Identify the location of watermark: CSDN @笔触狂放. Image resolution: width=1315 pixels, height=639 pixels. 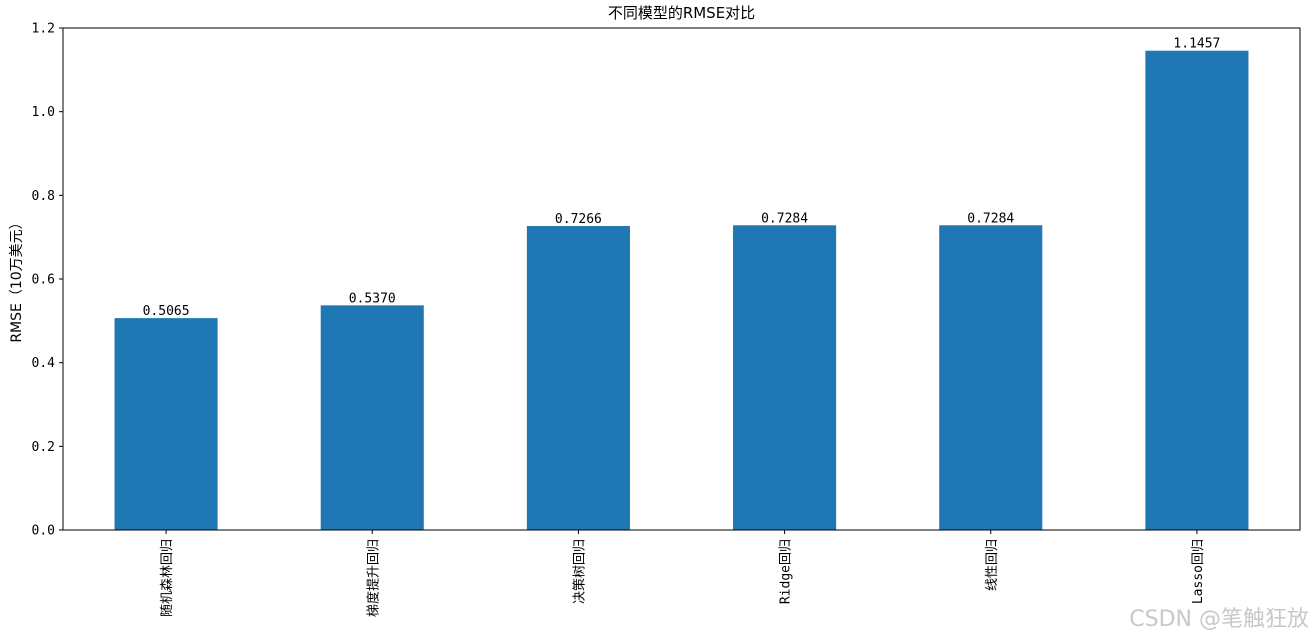
(1219, 619).